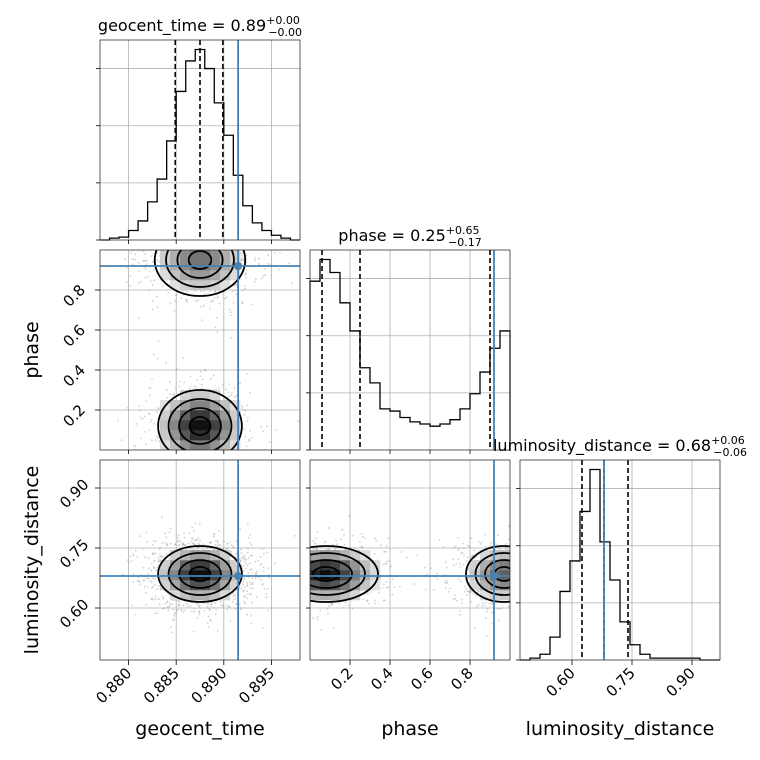 The width and height of the screenshot is (760, 760). Describe the element at coordinates (161, 685) in the screenshot. I see `xtick-label-geocent_time: 0.885` at that location.